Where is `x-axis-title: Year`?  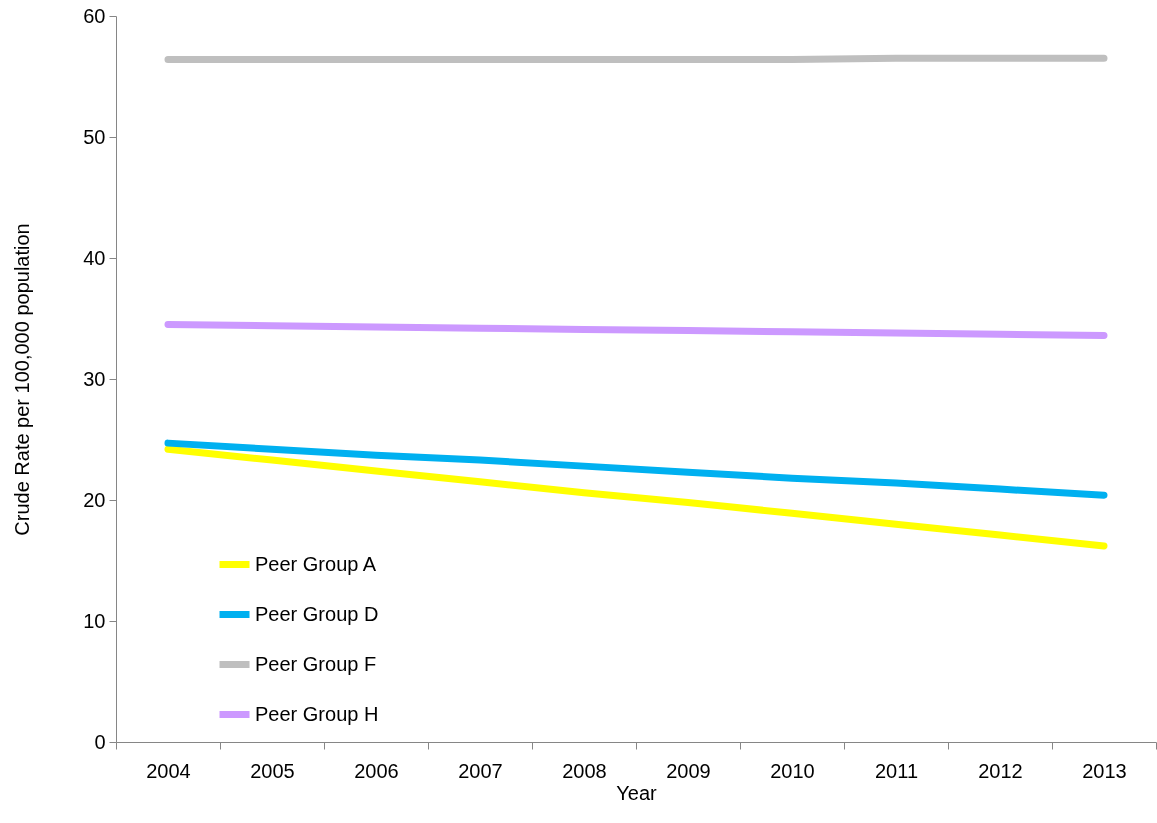
x-axis-title: Year is located at coordinates (637, 792).